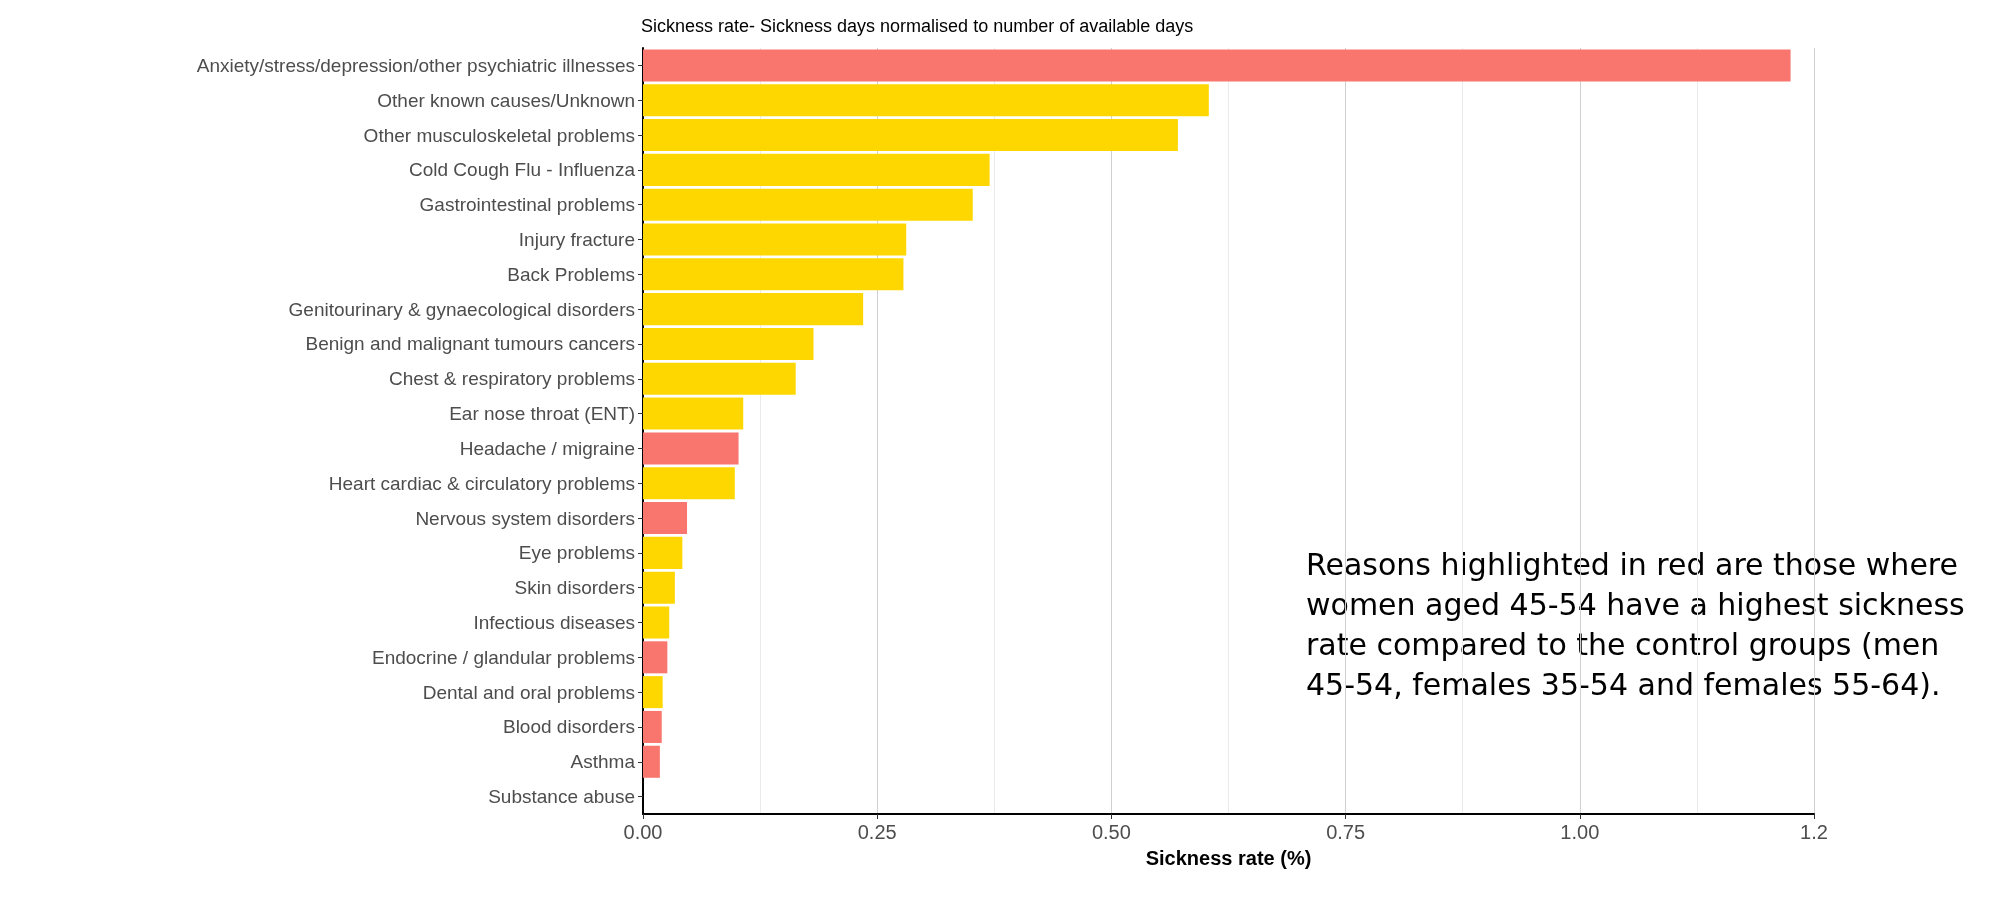 This screenshot has width=2002, height=907. I want to click on y-tick-label: Heart cardiac & circulatory problems, so click(481, 483).